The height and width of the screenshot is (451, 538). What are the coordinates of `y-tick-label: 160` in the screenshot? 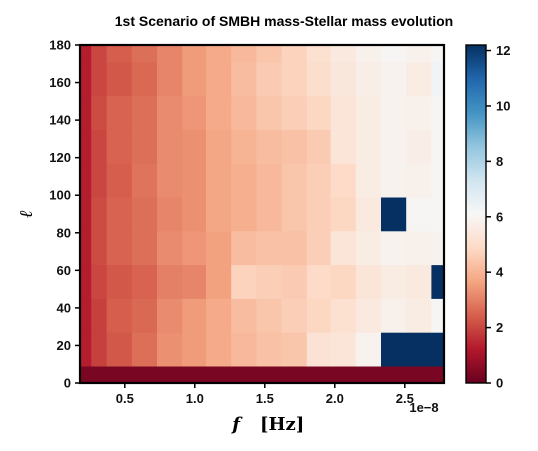 It's located at (60, 82).